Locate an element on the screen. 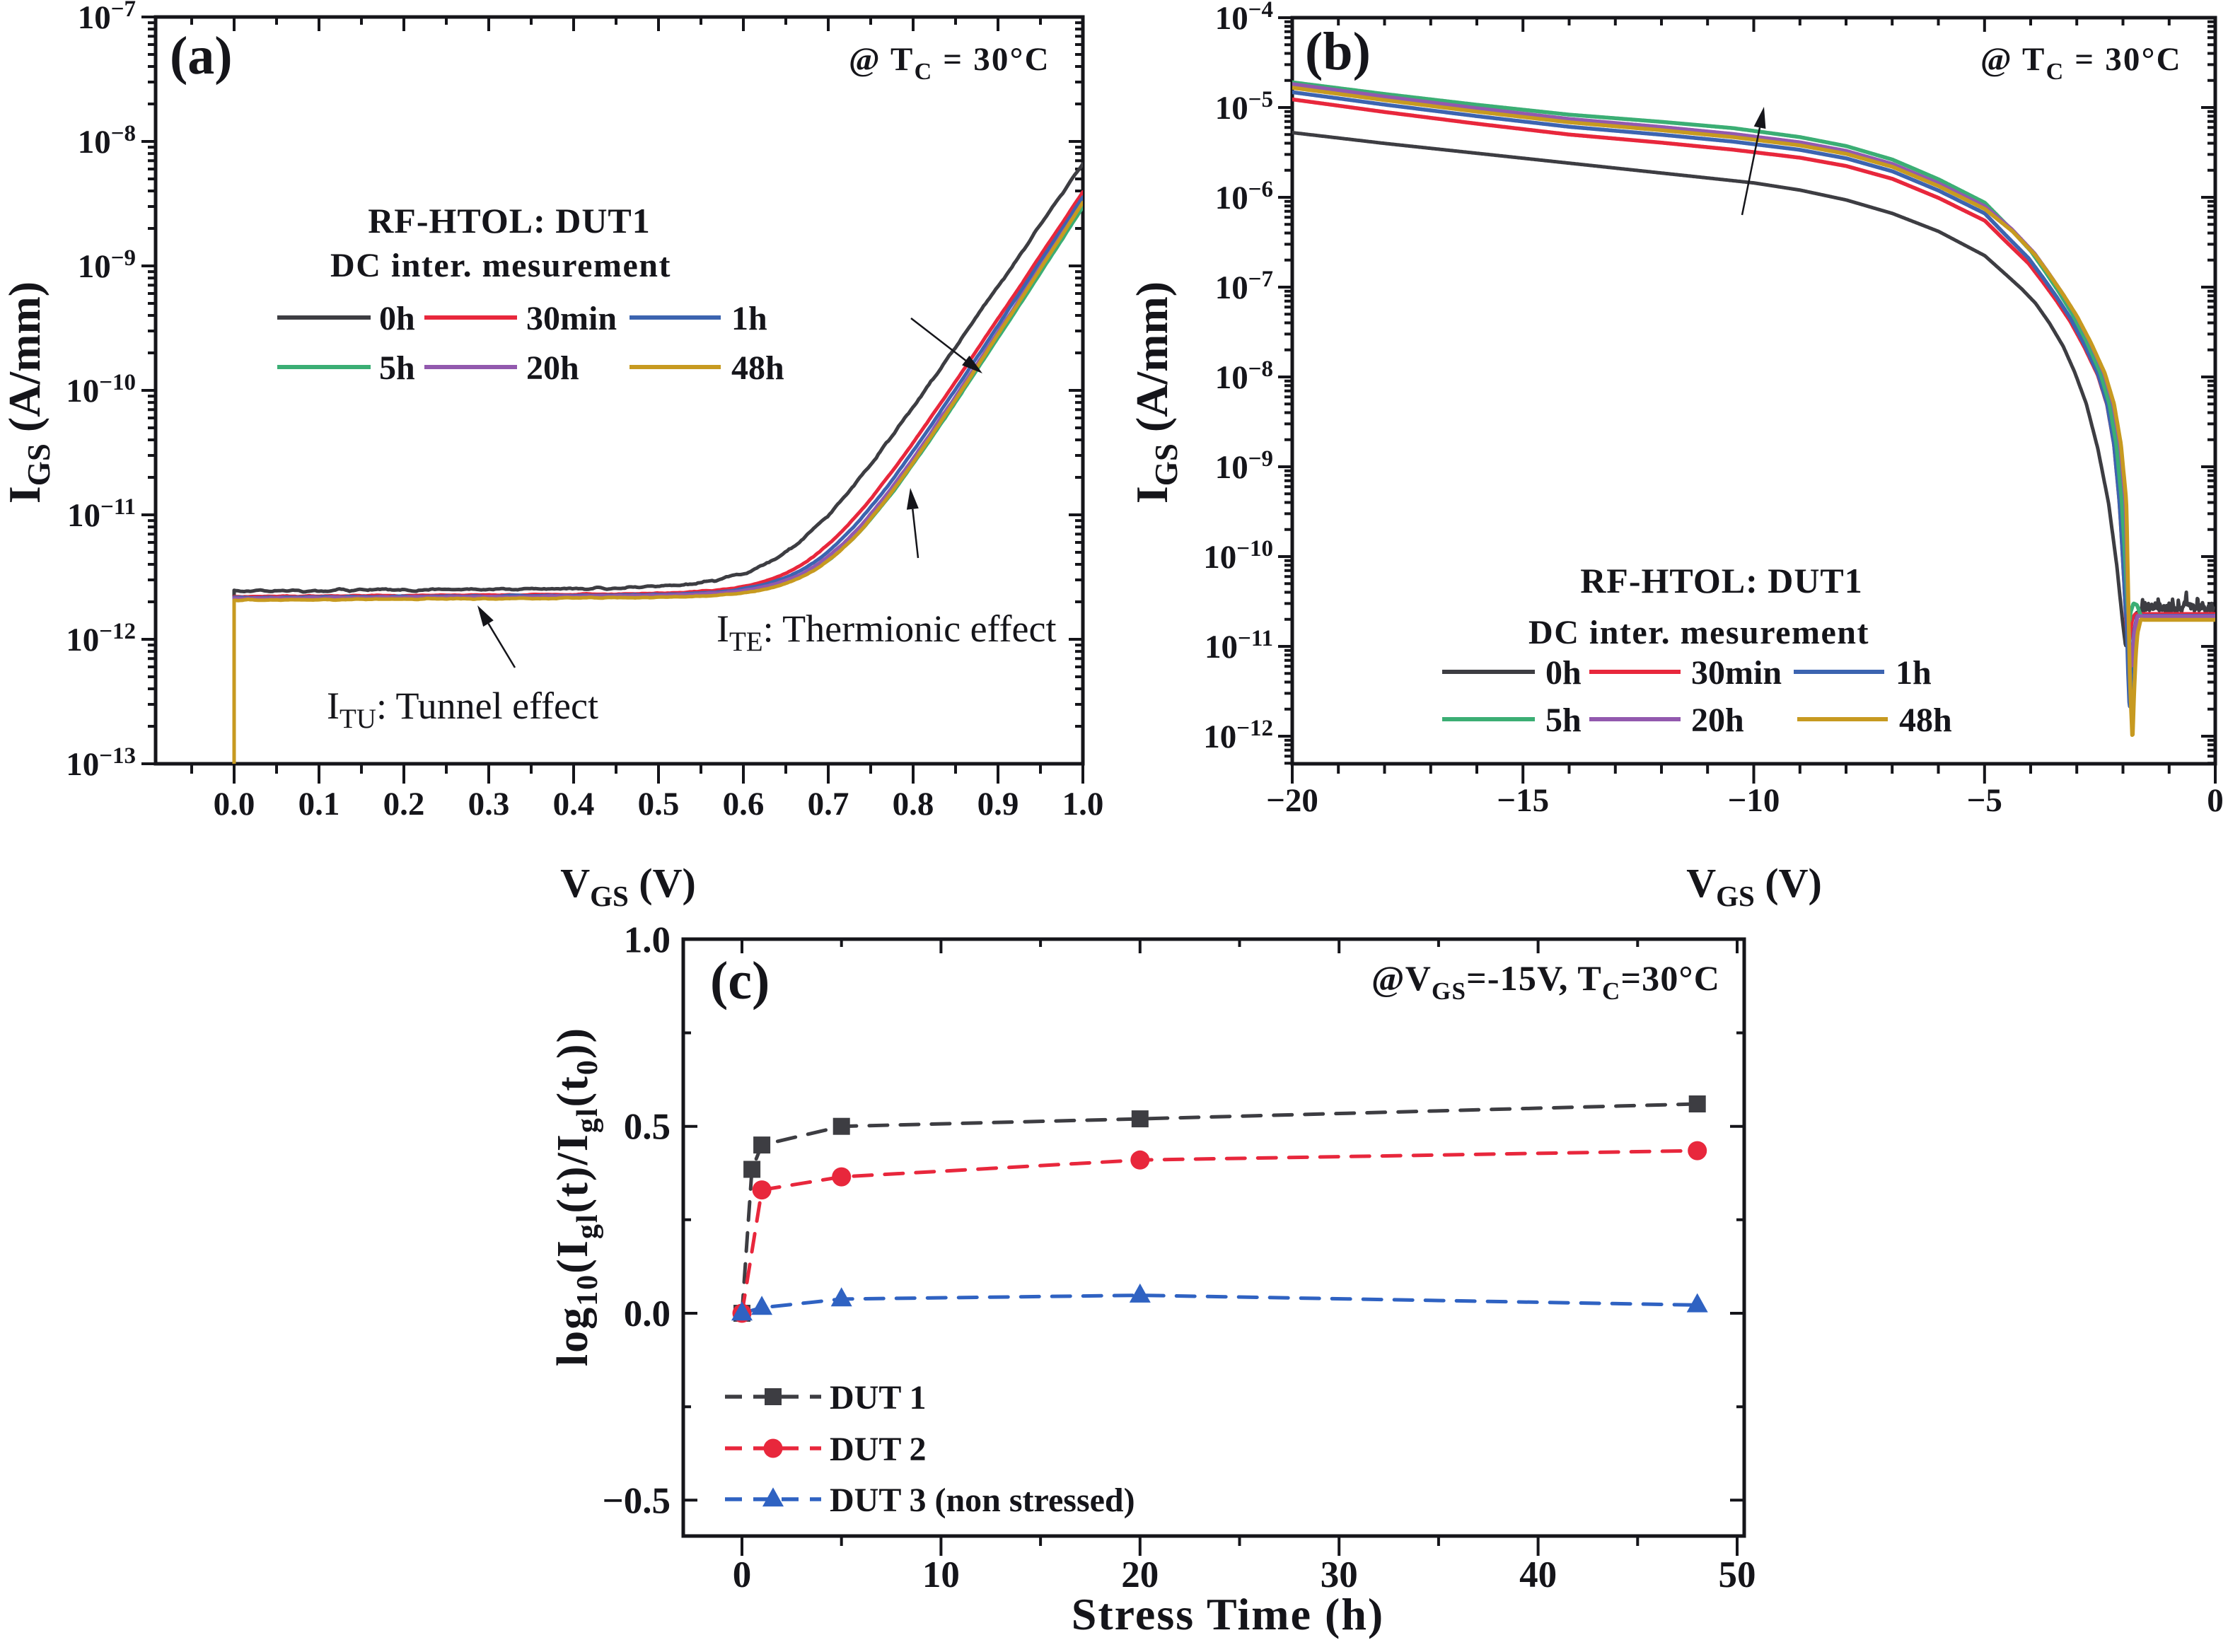  svg-text: ITU: Tunnel effect is located at coordinates (463, 710).